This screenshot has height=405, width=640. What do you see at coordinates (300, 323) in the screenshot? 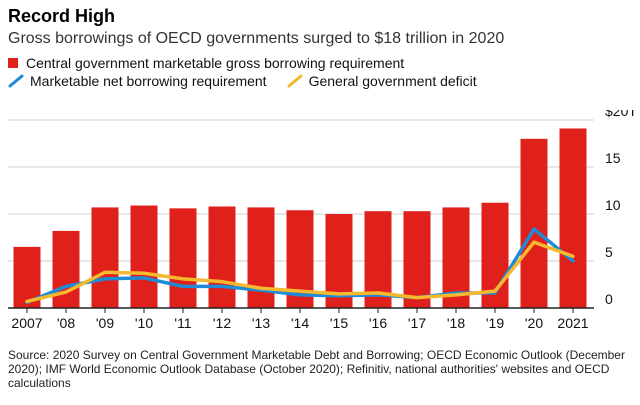
I see `x-tick-label: '14` at bounding box center [300, 323].